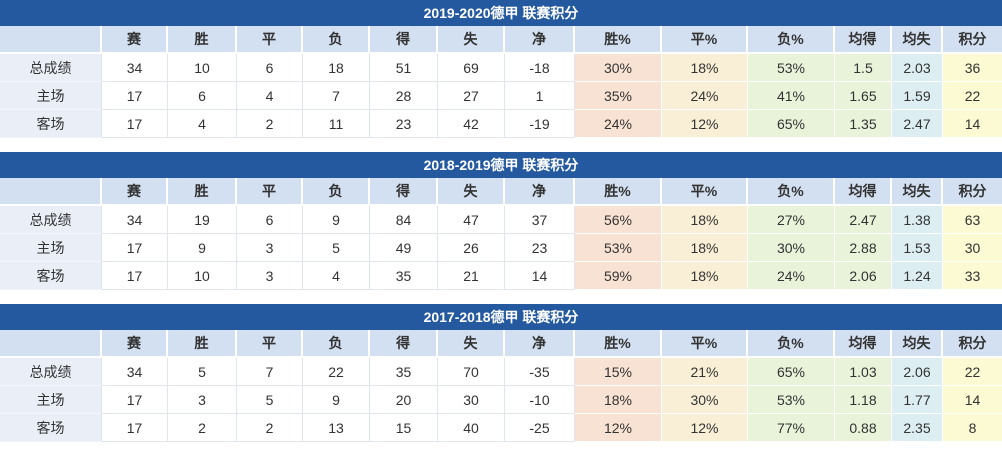 This screenshot has height=456, width=1002. I want to click on stat-cell: 27, so click(471, 96).